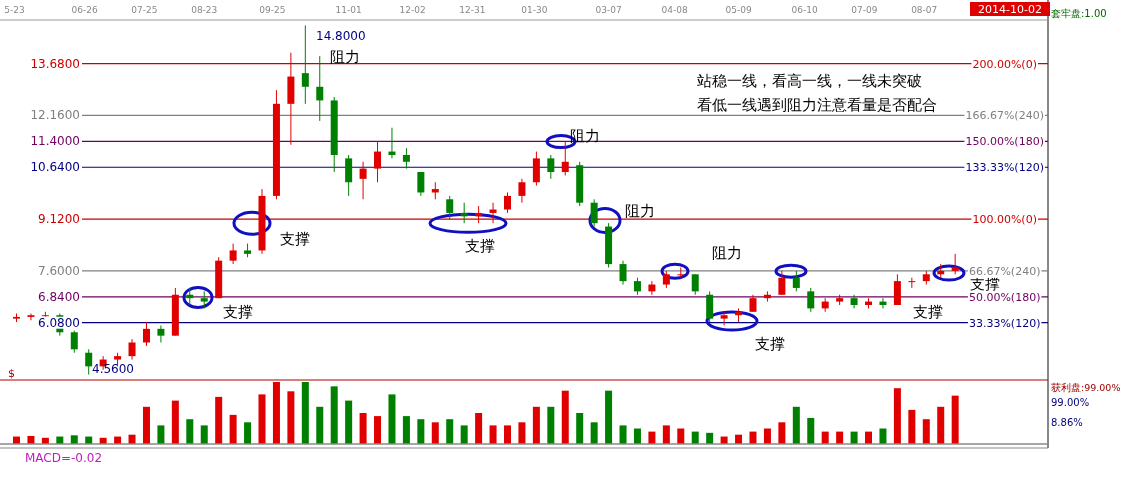 Image resolution: width=1121 pixels, height=484 pixels. I want to click on x-tick-label: 09-25, so click(272, 10).